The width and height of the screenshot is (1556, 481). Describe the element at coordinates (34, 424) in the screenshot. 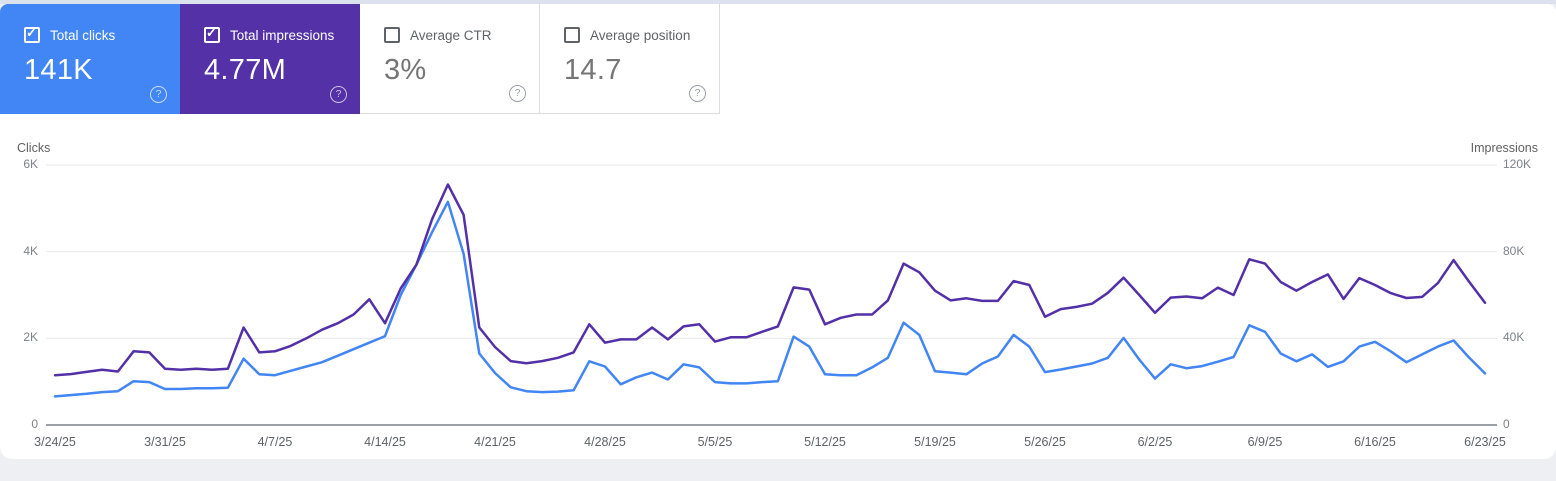

I see `left-axis-tick-label: 0` at that location.